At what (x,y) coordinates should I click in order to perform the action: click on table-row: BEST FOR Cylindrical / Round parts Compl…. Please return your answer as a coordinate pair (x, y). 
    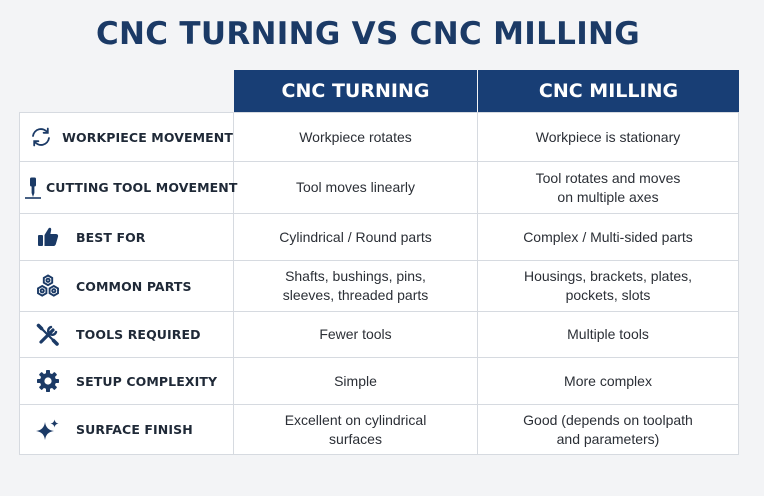
    Looking at the image, I should click on (379, 236).